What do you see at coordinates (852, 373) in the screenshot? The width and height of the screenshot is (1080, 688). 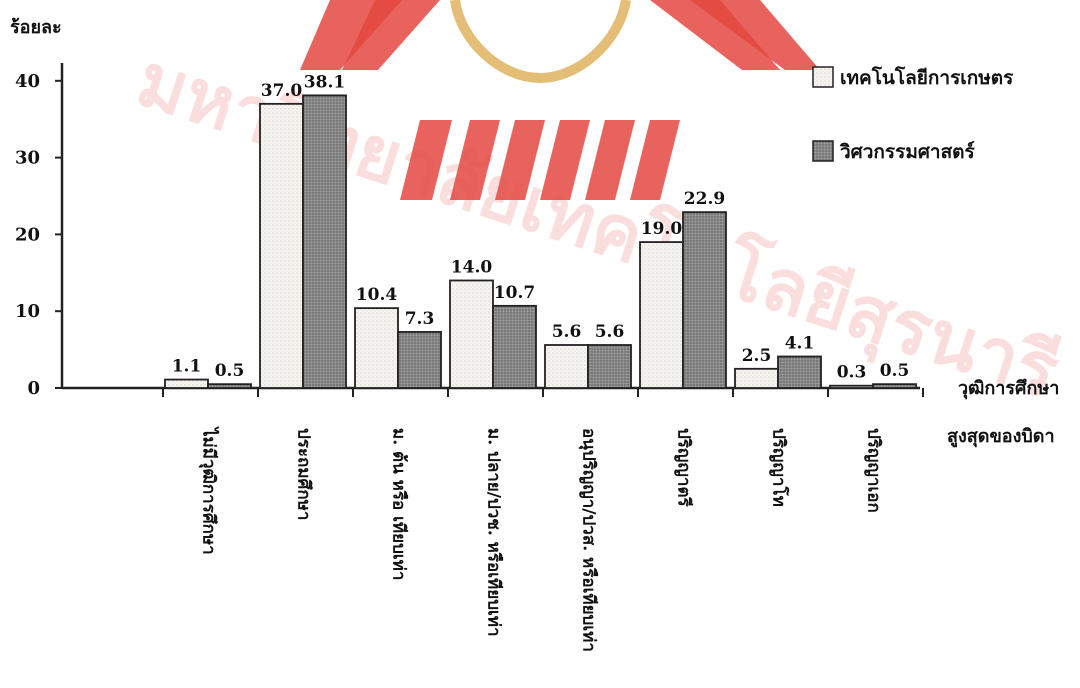 I see `data-label: 0.3` at bounding box center [852, 373].